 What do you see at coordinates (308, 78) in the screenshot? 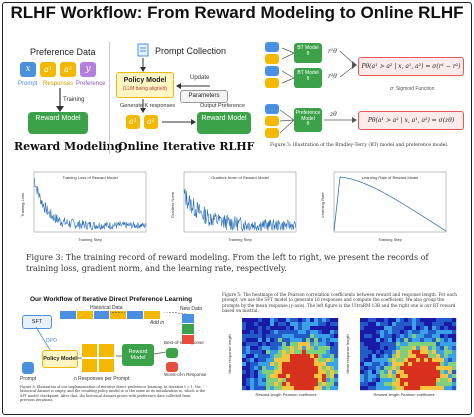
I see `bt-model-box-2: BT Model θ` at bounding box center [308, 78].